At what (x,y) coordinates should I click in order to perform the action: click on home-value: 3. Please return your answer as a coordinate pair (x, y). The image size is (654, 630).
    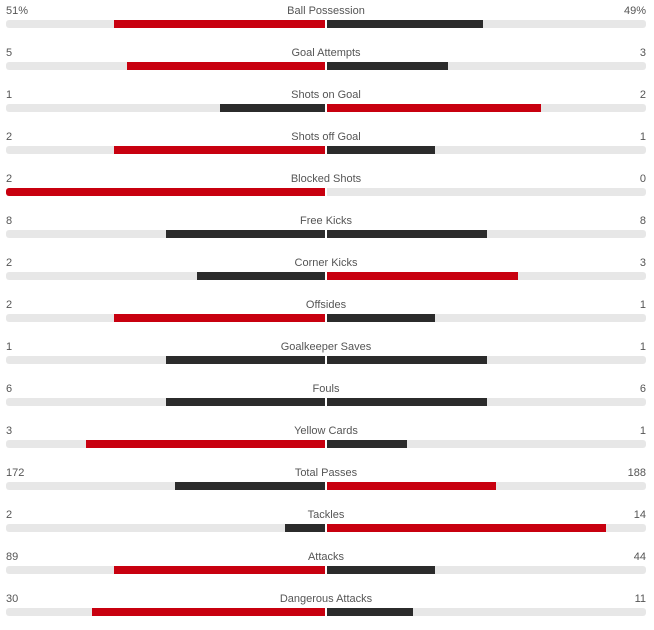
    Looking at the image, I should click on (9, 431).